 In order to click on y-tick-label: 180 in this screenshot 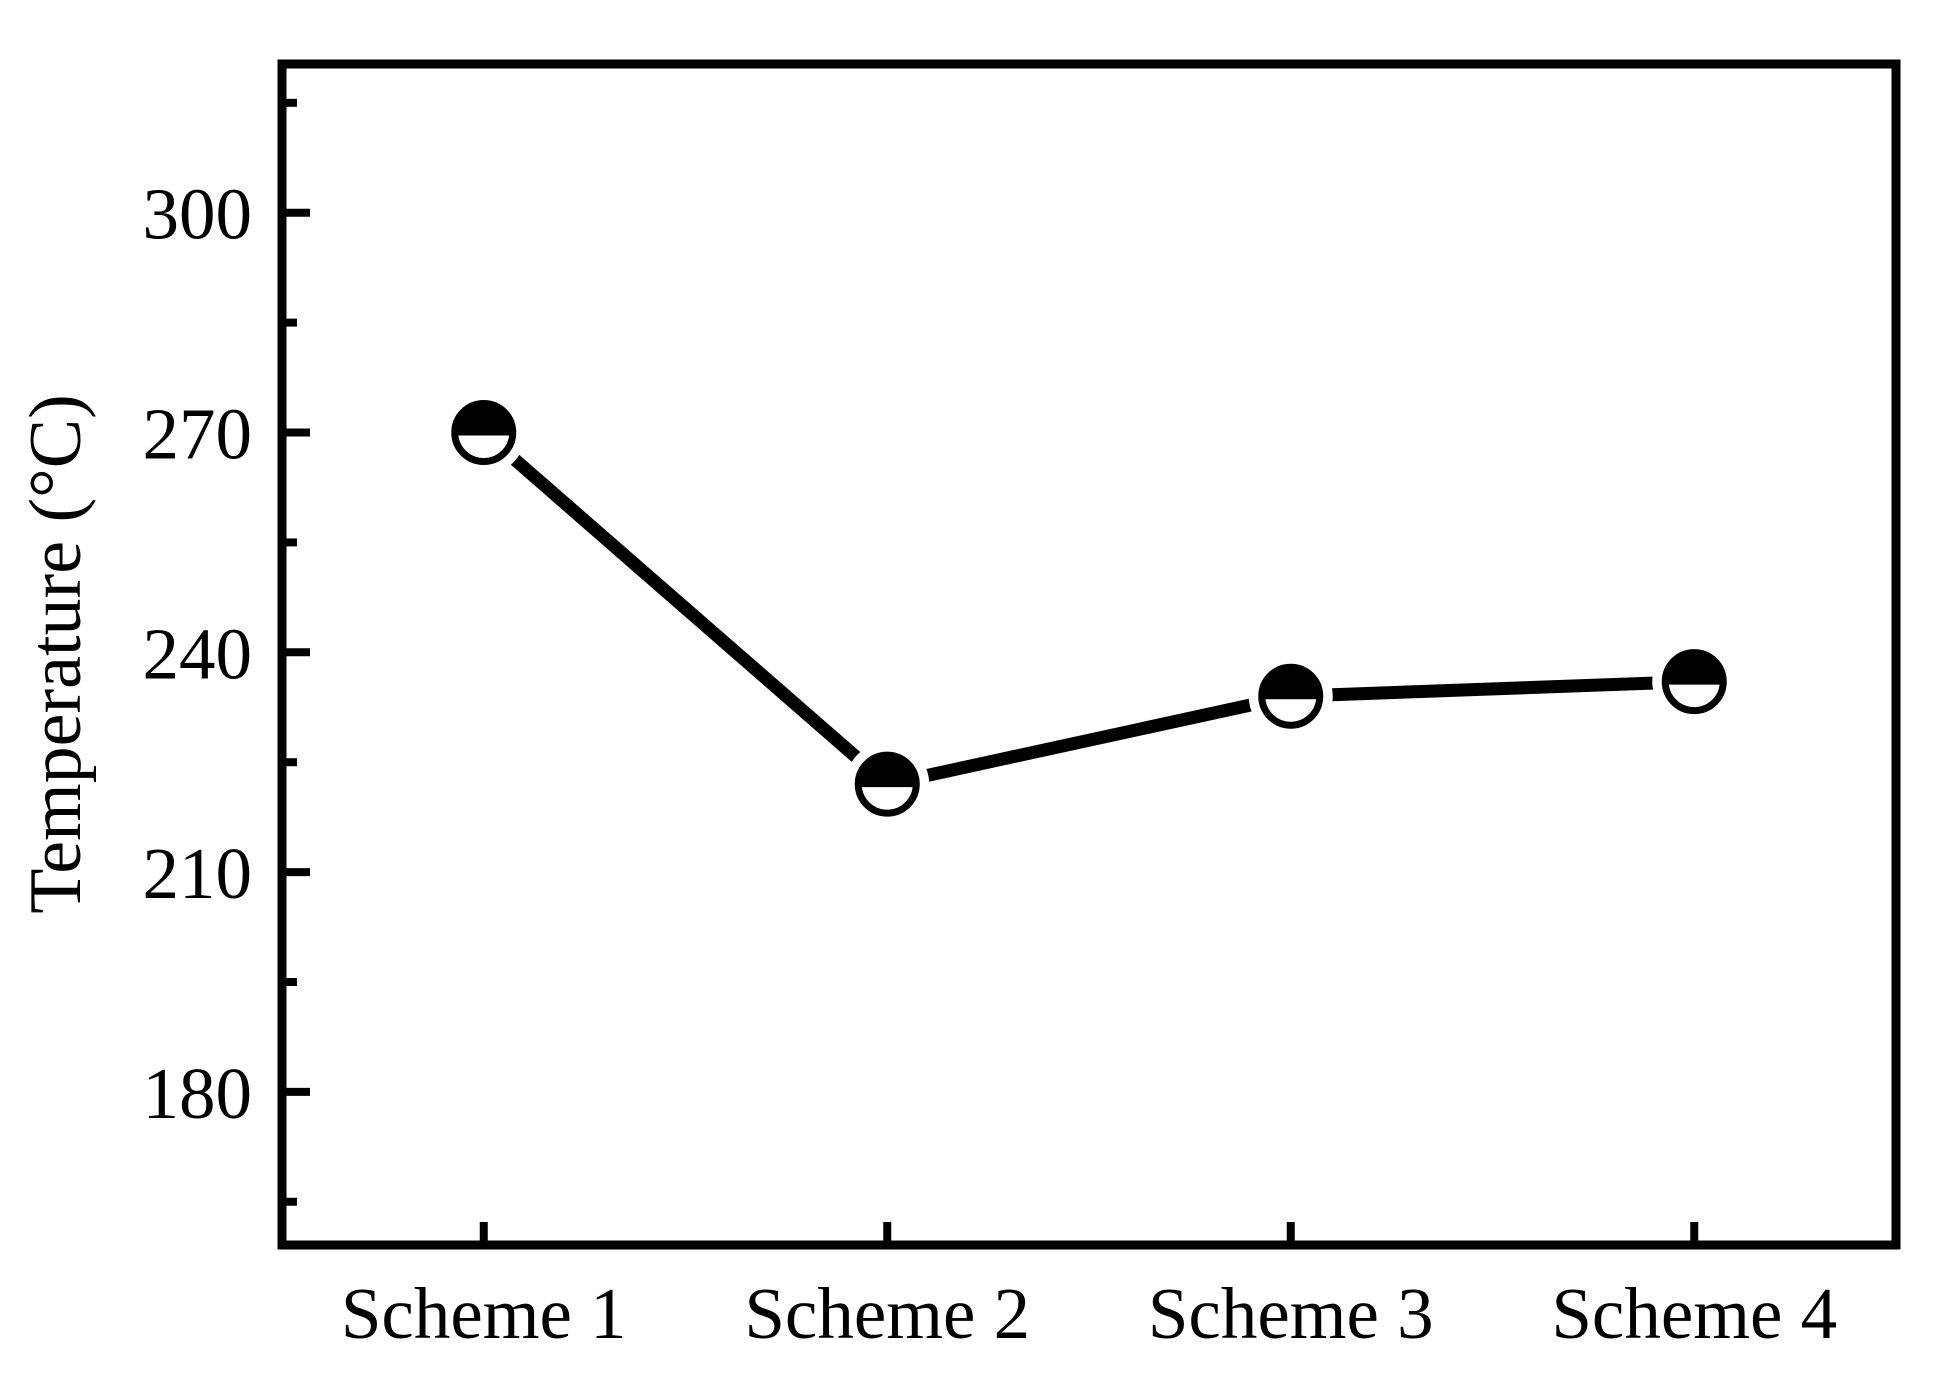, I will do `click(198, 1093)`.